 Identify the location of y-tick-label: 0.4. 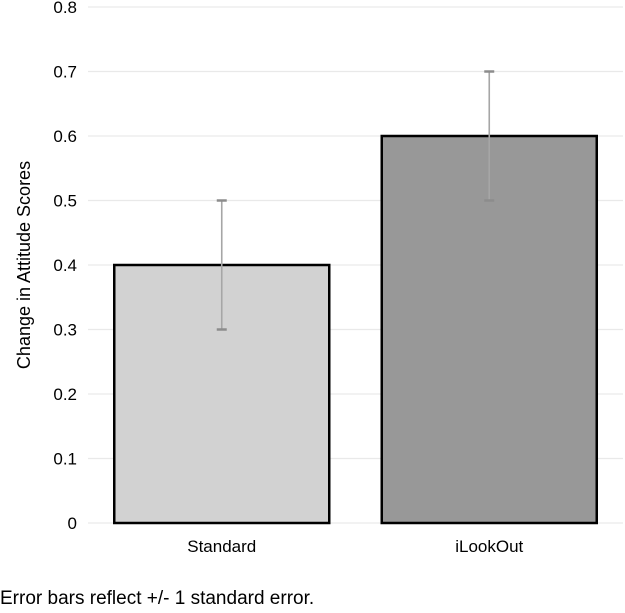
(65, 265).